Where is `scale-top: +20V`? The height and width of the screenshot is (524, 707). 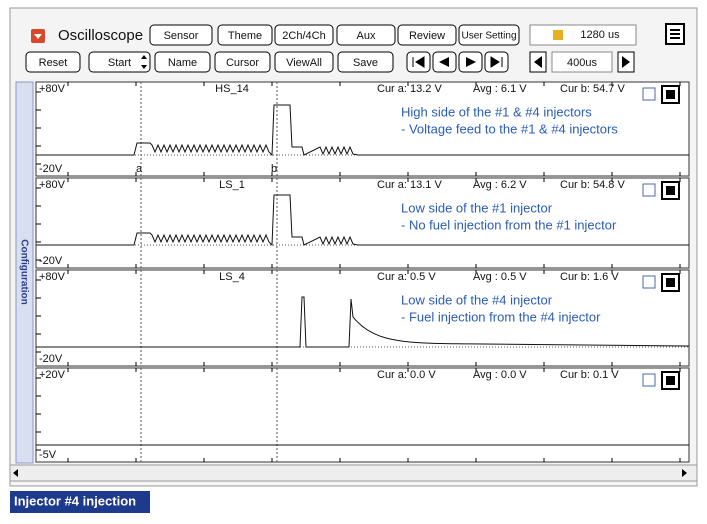
scale-top: +20V is located at coordinates (52, 375).